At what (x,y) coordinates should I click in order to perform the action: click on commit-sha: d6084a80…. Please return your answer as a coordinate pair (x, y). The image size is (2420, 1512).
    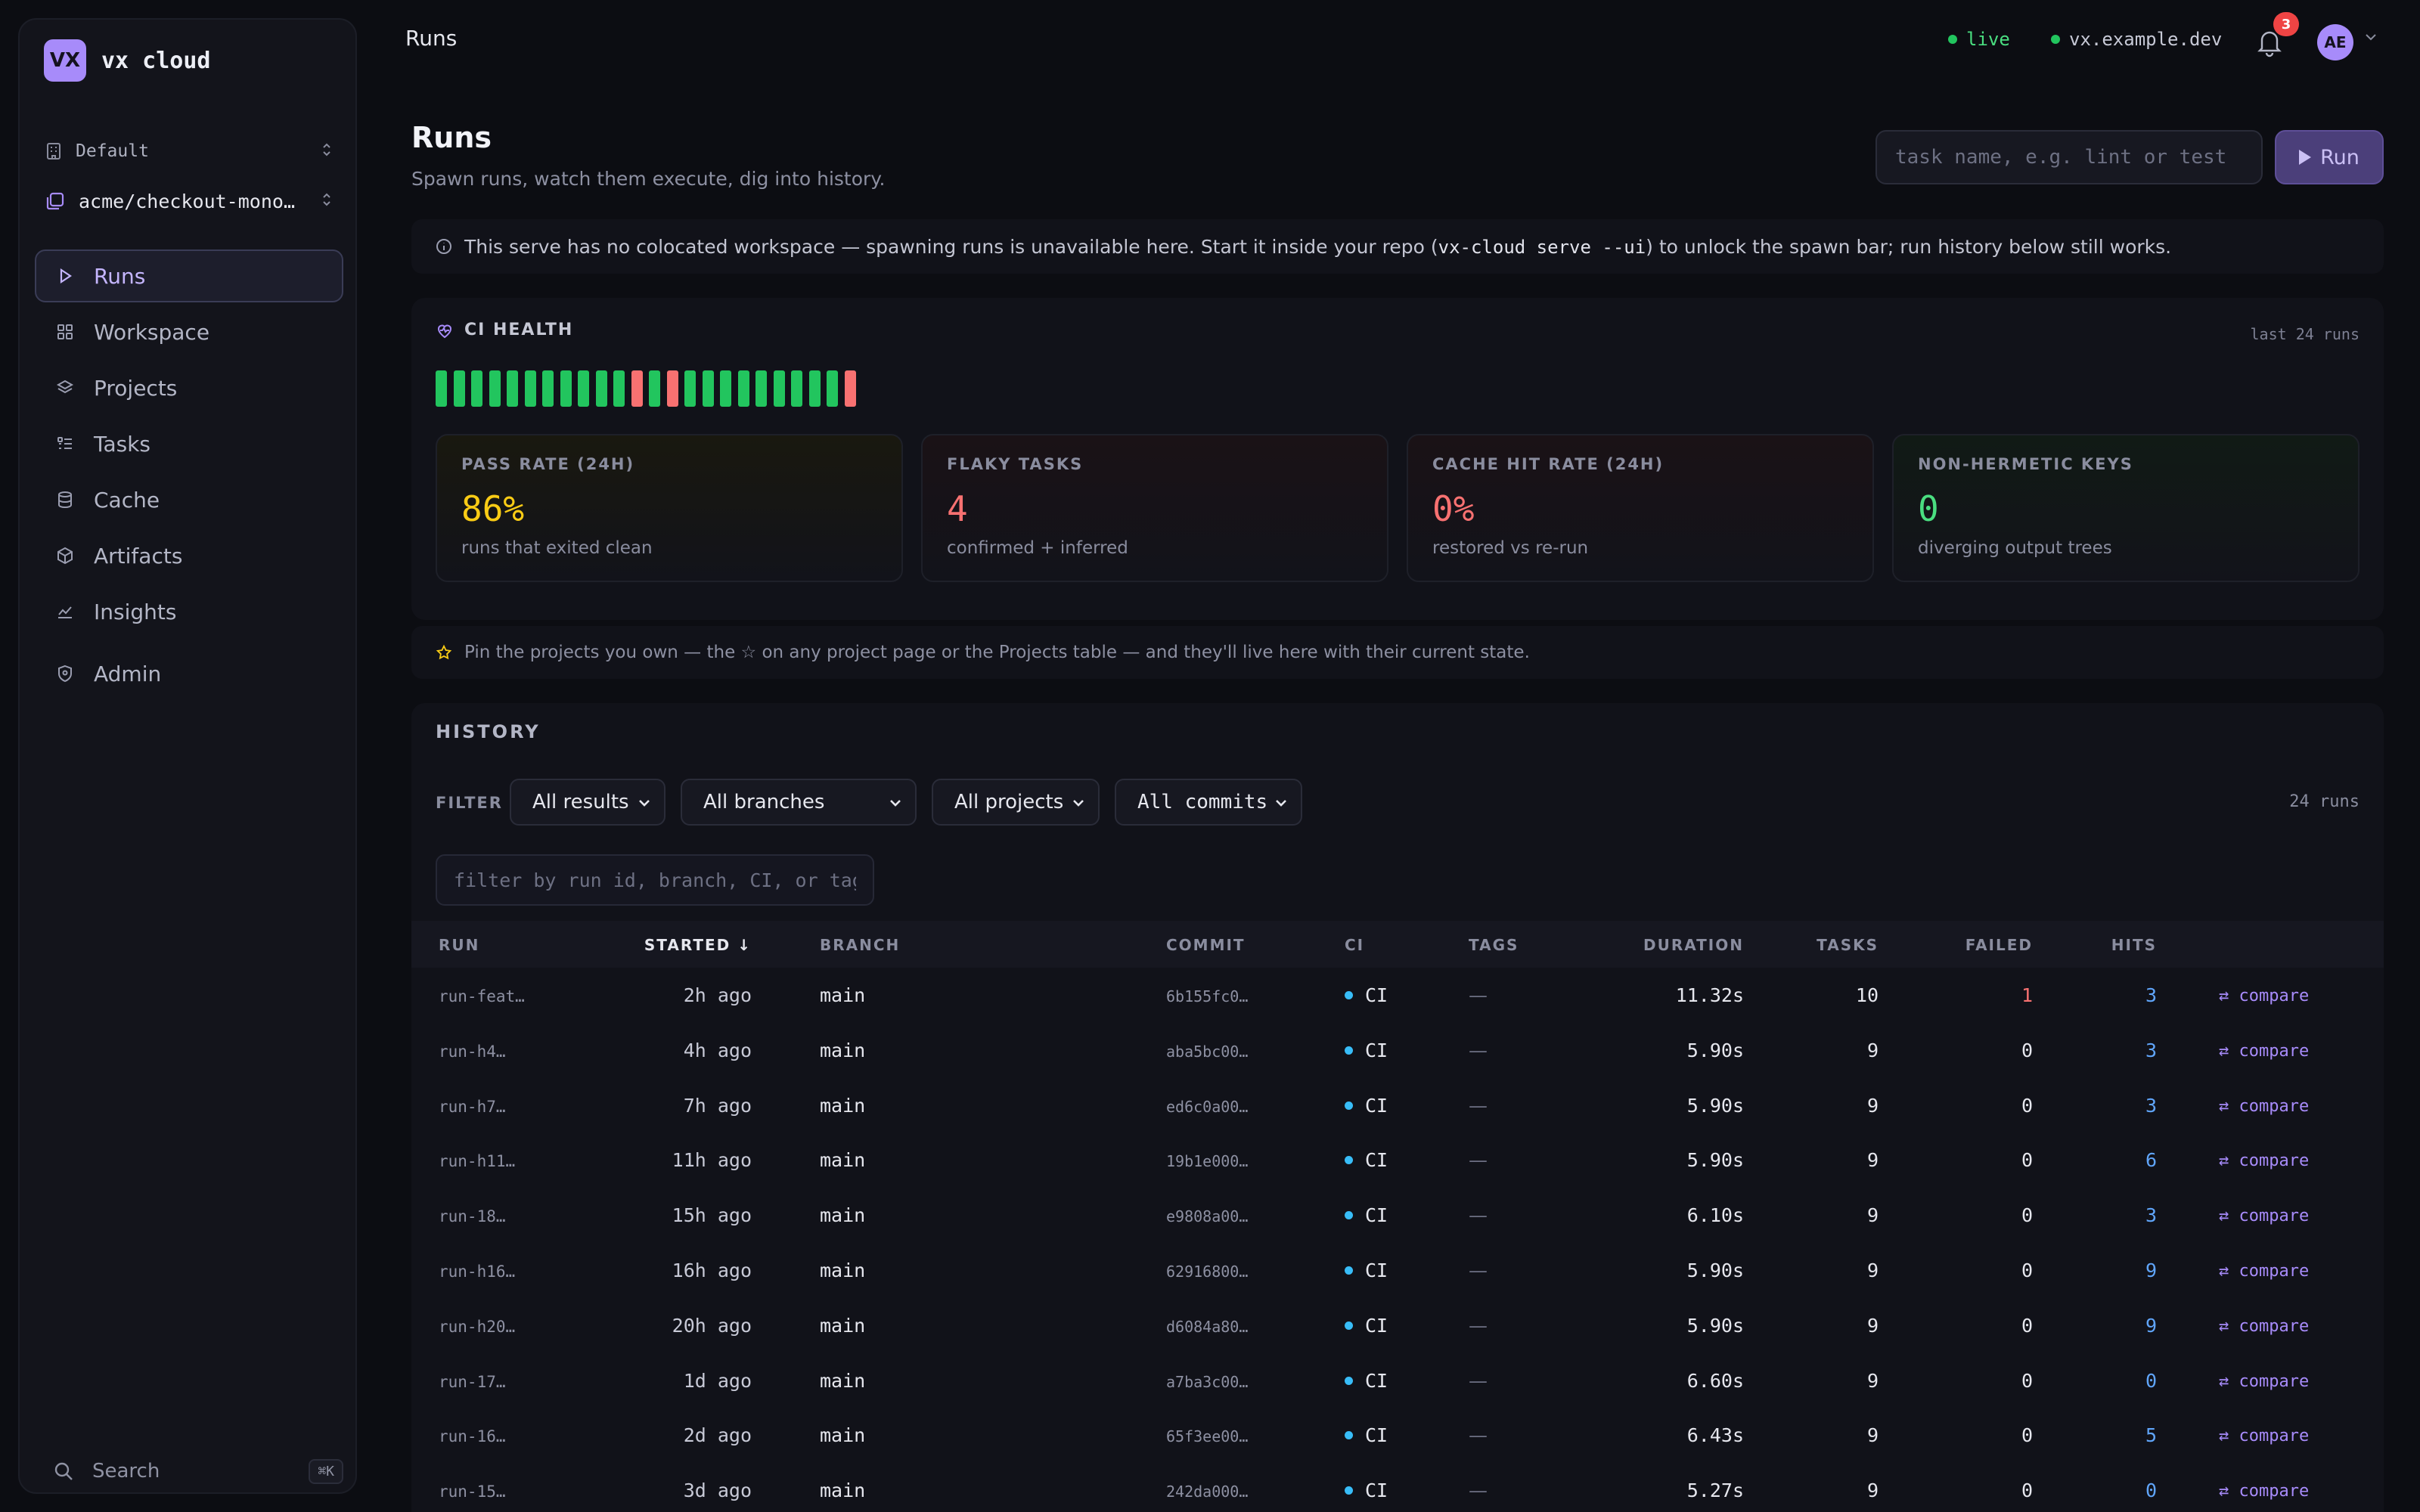
    Looking at the image, I should click on (1207, 1327).